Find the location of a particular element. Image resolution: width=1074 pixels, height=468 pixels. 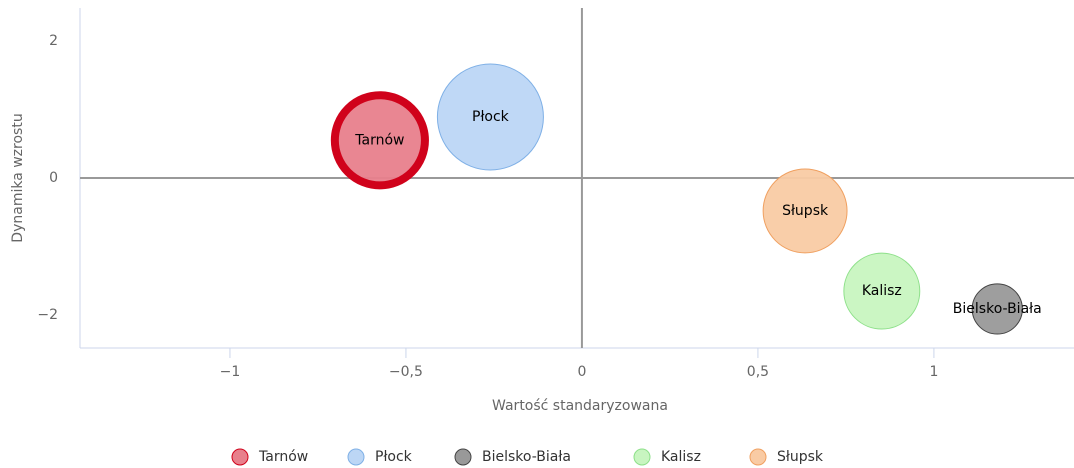

bubble-label: Bielsko-Biała is located at coordinates (997, 309).